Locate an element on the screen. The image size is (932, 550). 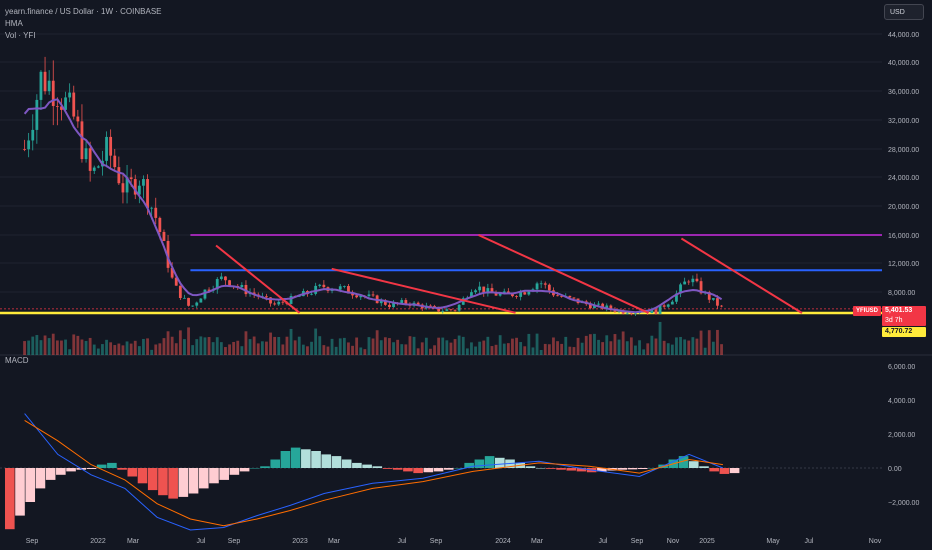
time-tick-label: 2025 is located at coordinates (707, 541).